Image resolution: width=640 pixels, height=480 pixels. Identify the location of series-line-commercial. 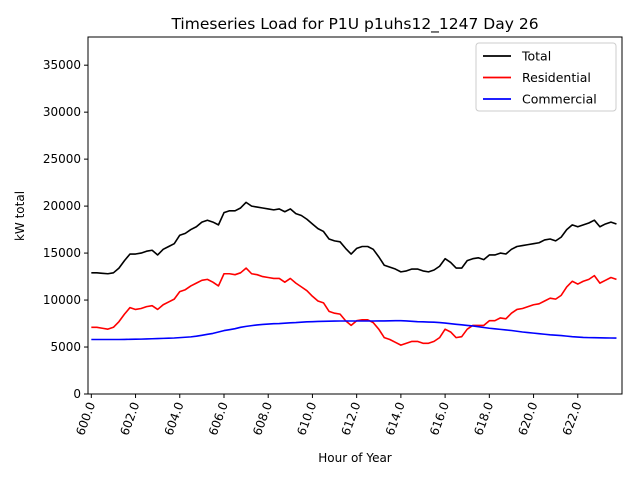
(354, 330).